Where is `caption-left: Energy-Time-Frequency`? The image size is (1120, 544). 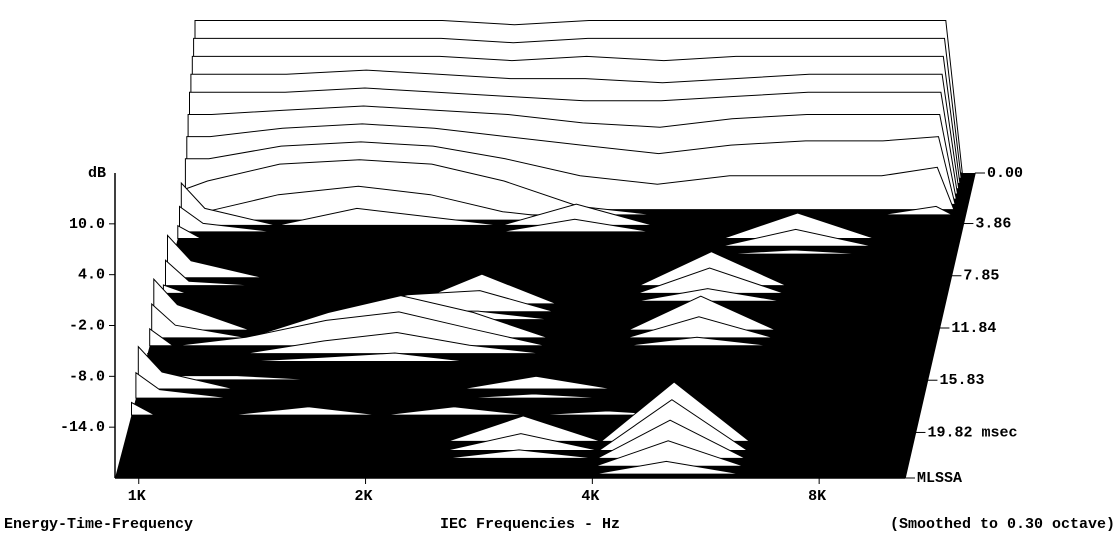 caption-left: Energy-Time-Frequency is located at coordinates (98, 524).